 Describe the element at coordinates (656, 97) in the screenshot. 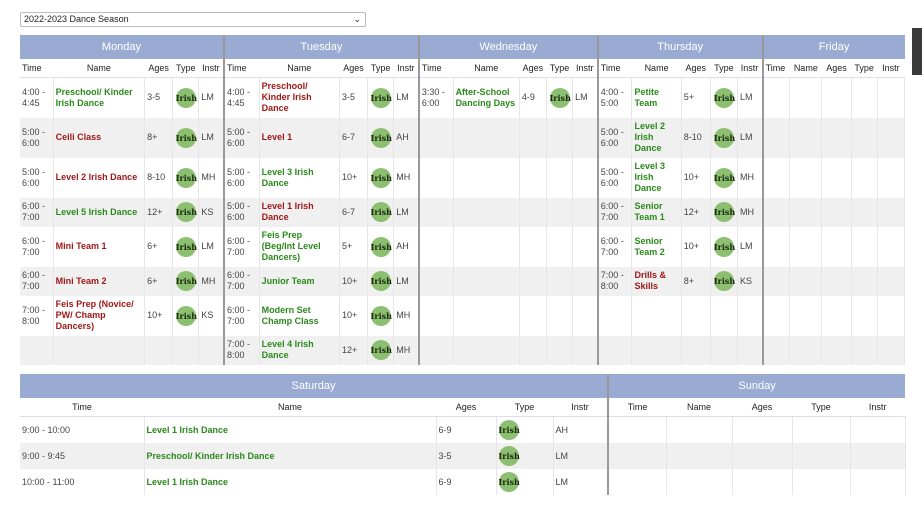

I see `class-name: Petite Team` at that location.